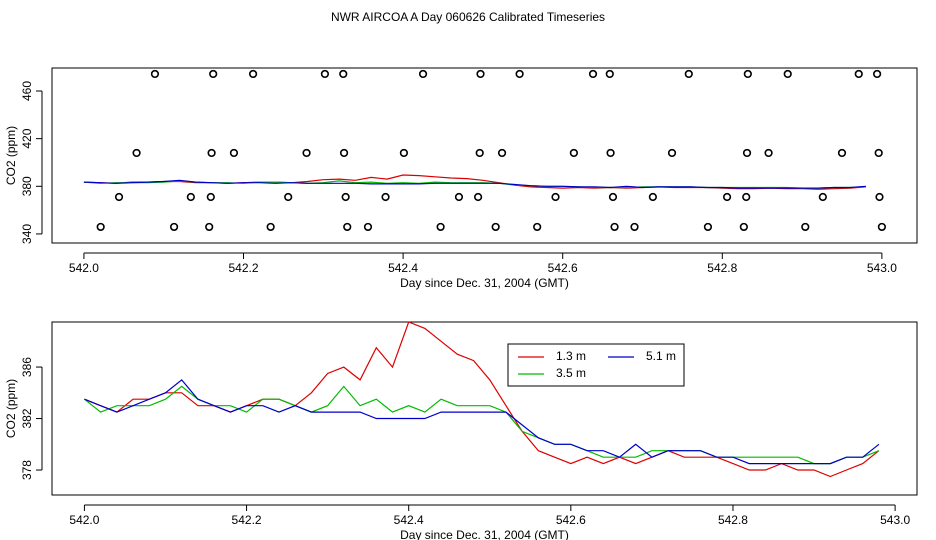 The image size is (936, 540). Describe the element at coordinates (27, 186) in the screenshot. I see `y-tick-label: 380` at that location.